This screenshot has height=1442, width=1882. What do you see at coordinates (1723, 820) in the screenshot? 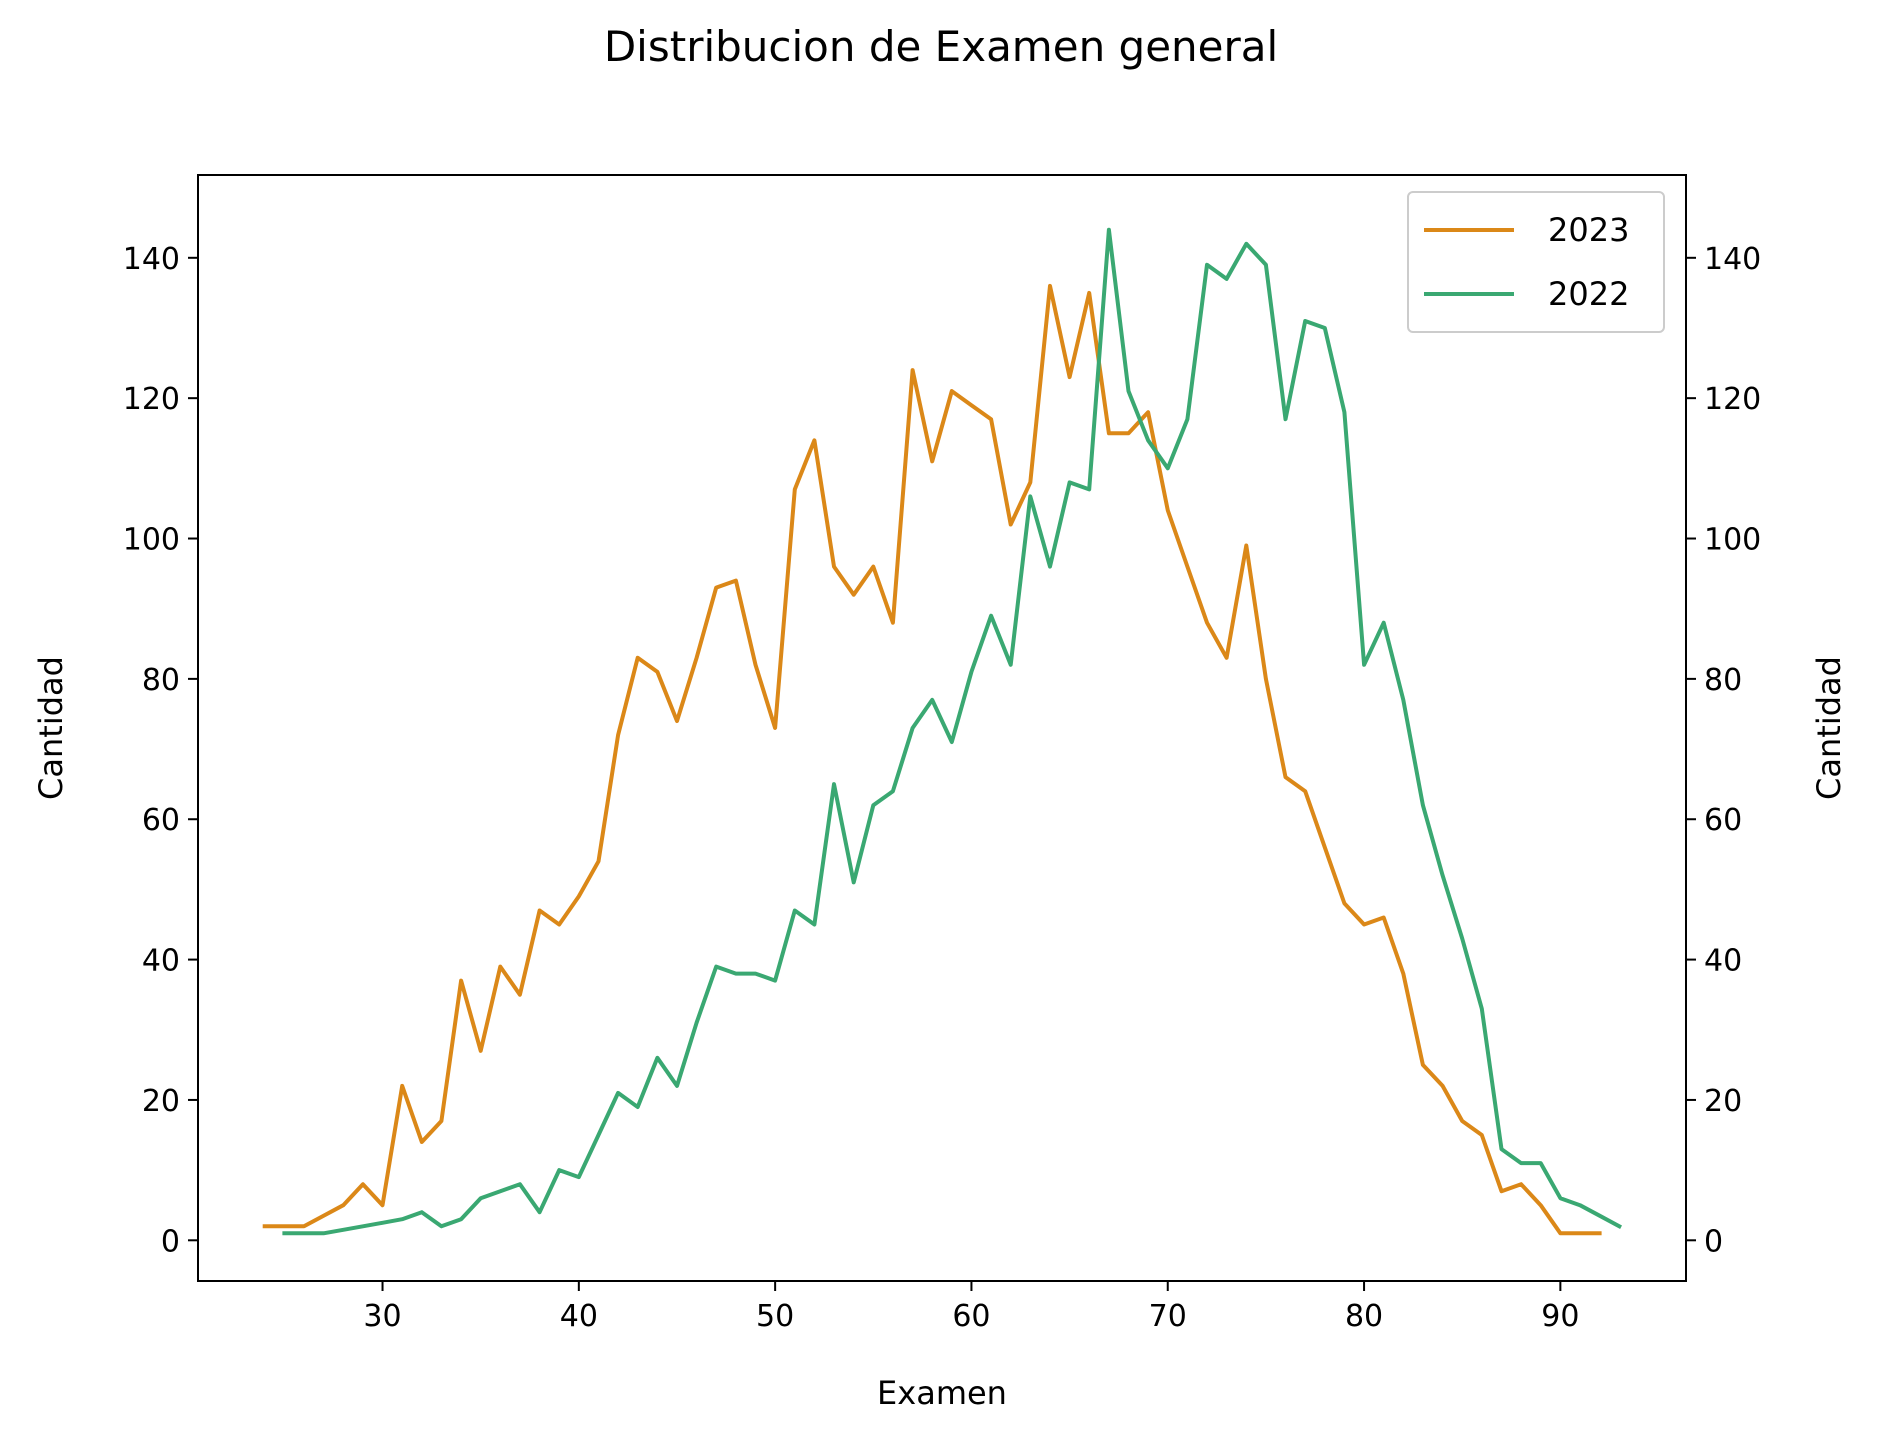
I see `y-tick-label-right: 60` at bounding box center [1723, 820].